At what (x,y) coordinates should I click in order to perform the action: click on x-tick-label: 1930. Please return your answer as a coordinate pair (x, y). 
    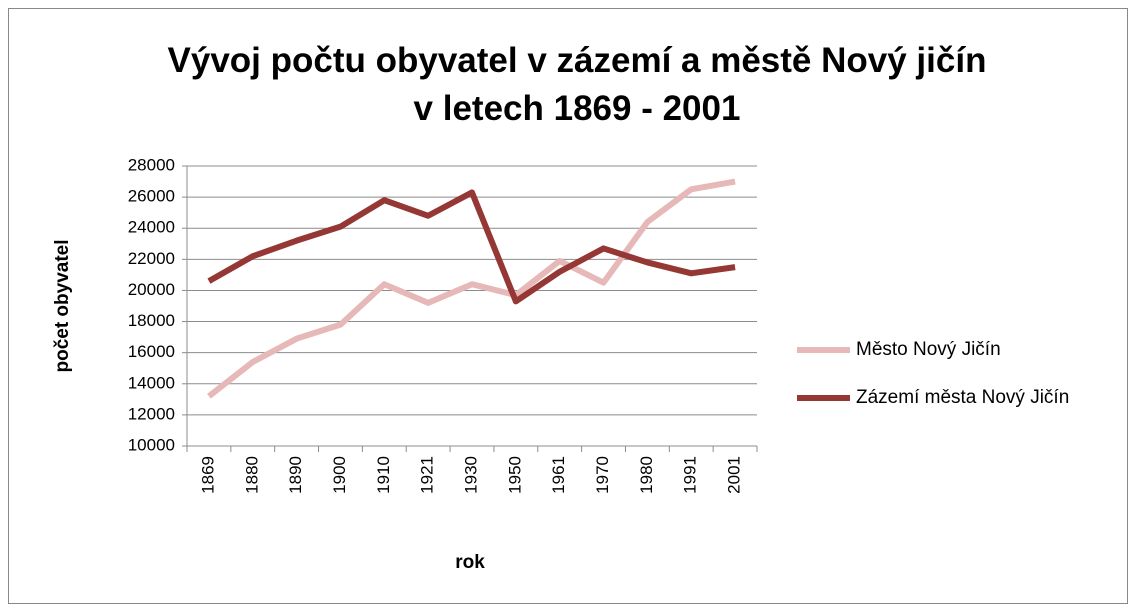
    Looking at the image, I should click on (470, 475).